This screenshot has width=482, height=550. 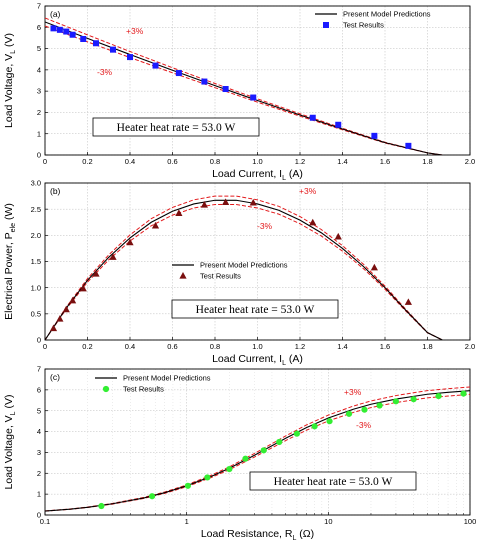 What do you see at coordinates (215, 346) in the screenshot?
I see `x-tick-label: 0.8` at bounding box center [215, 346].